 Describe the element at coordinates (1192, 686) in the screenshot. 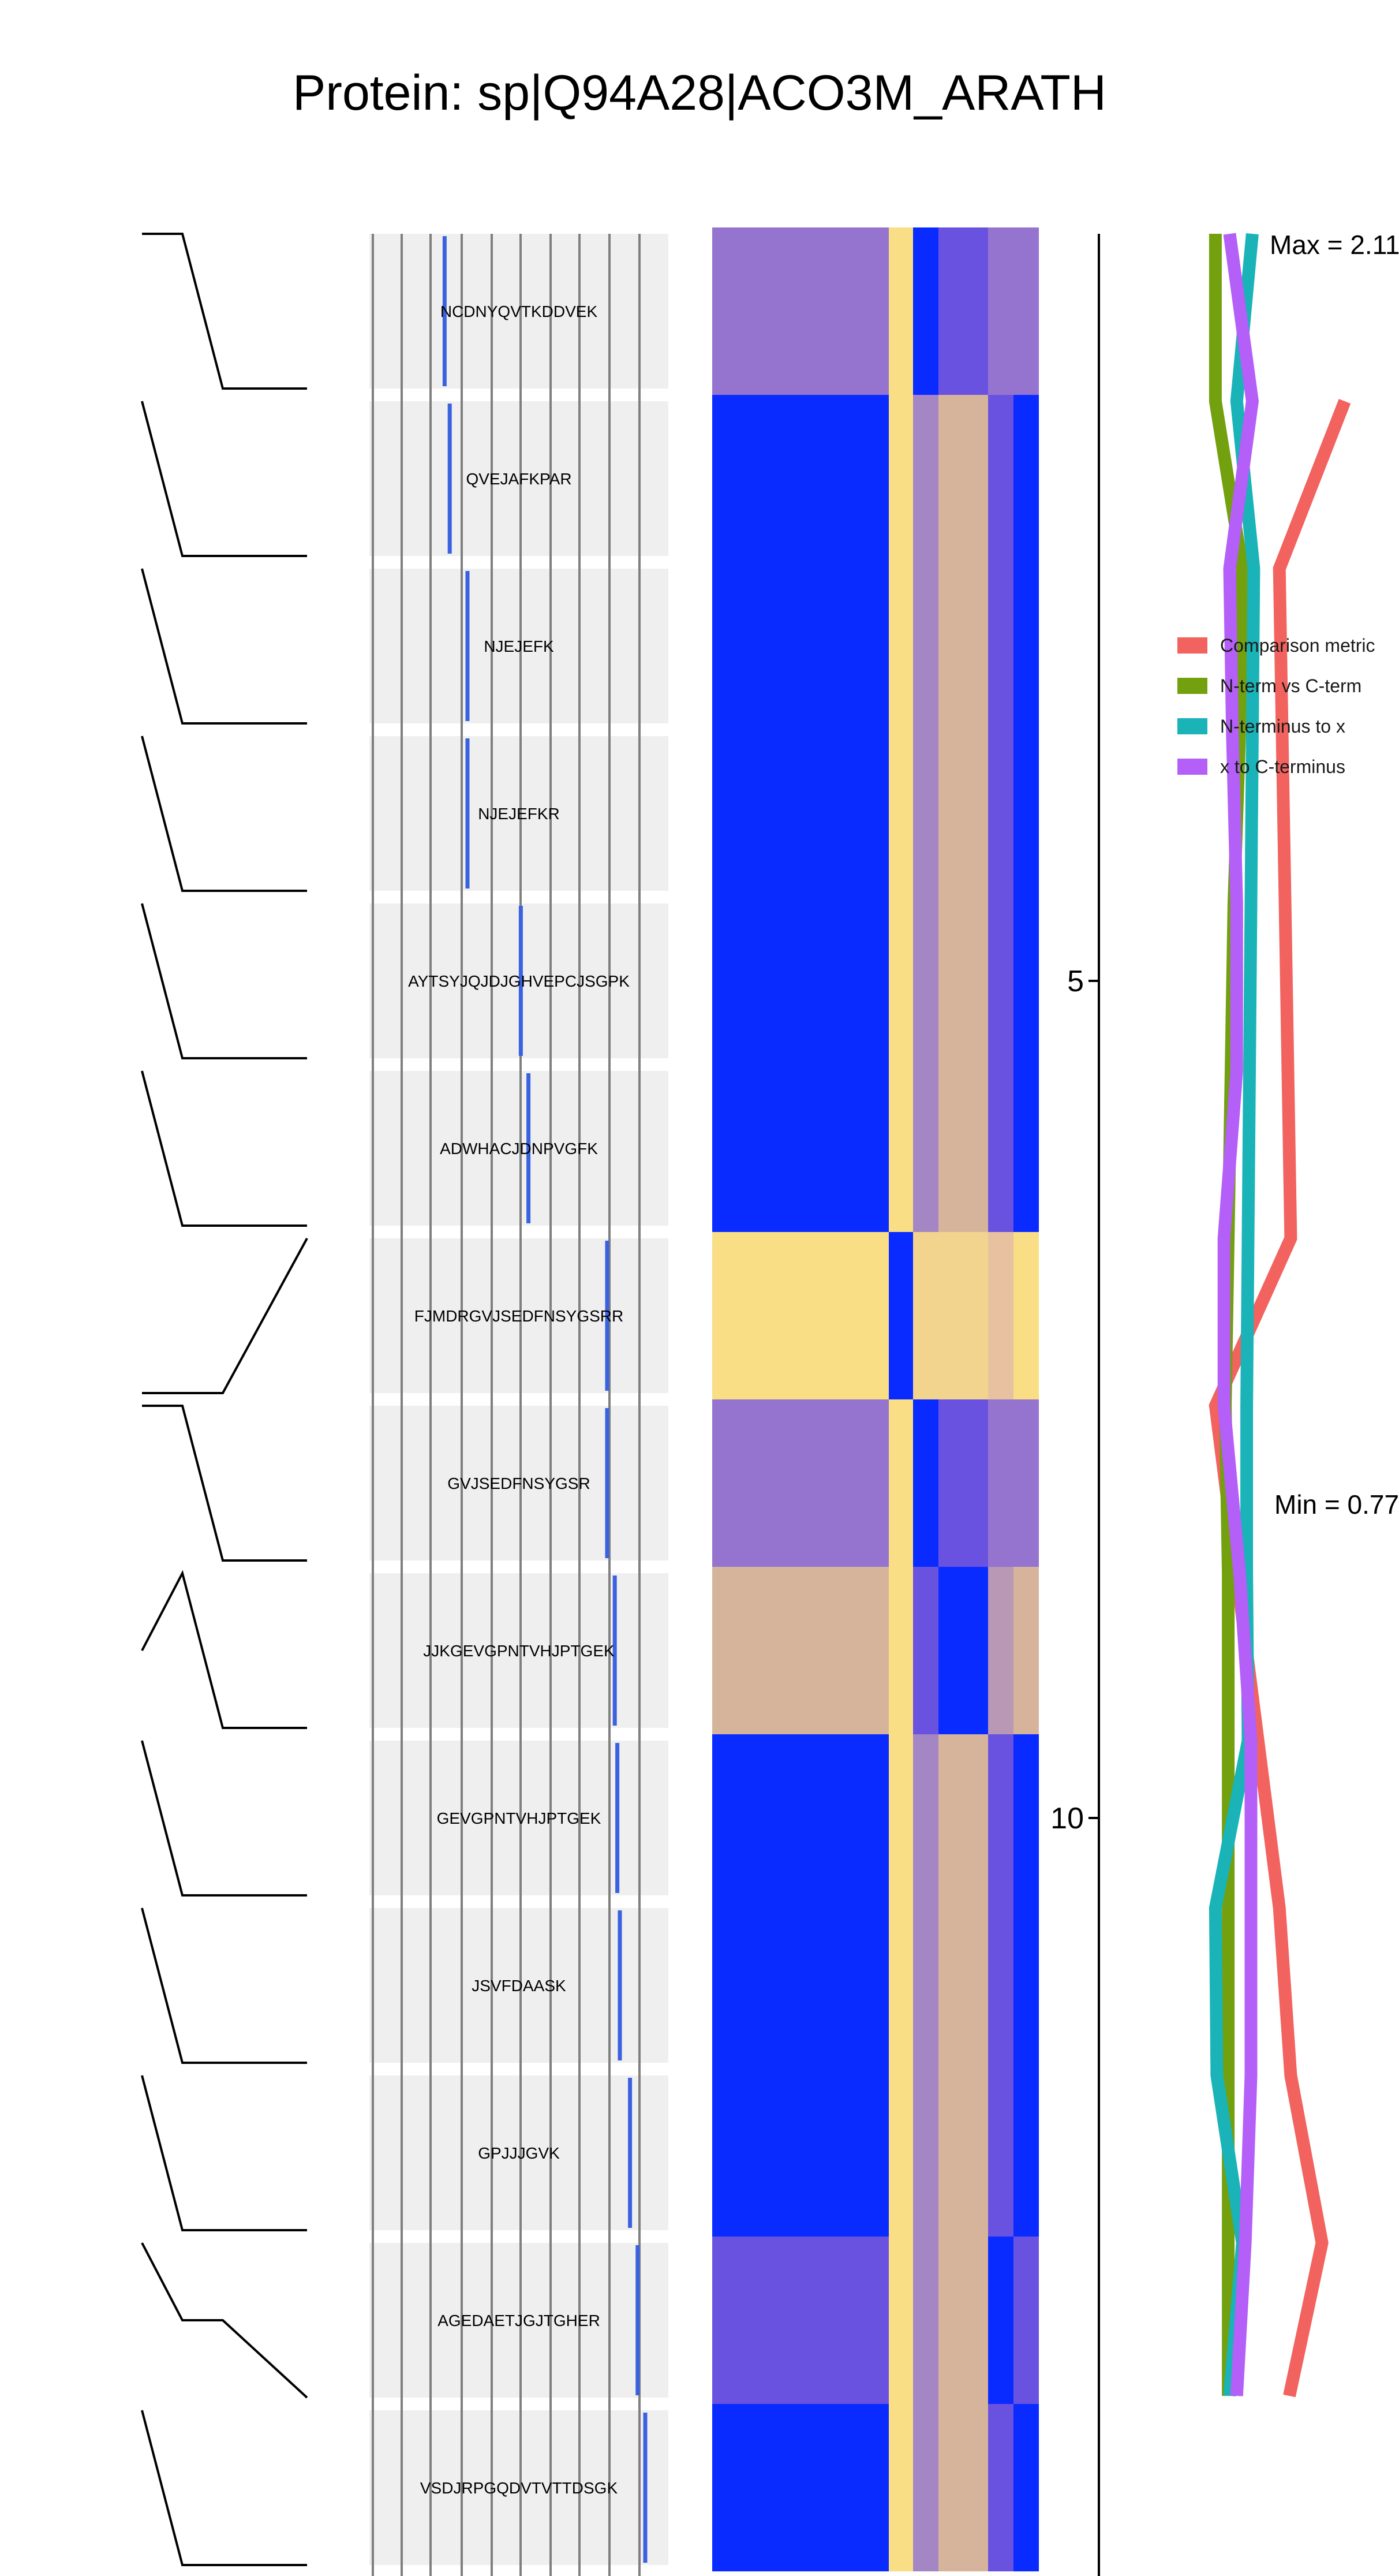

I see `legend-swatch` at that location.